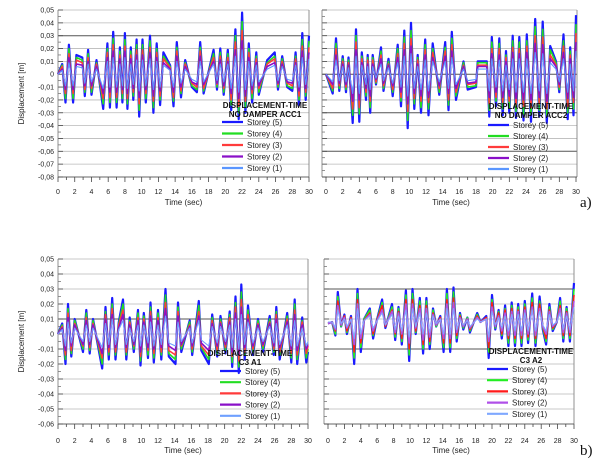 The image size is (600, 461). I want to click on x-tick-label: 10, so click(410, 441).